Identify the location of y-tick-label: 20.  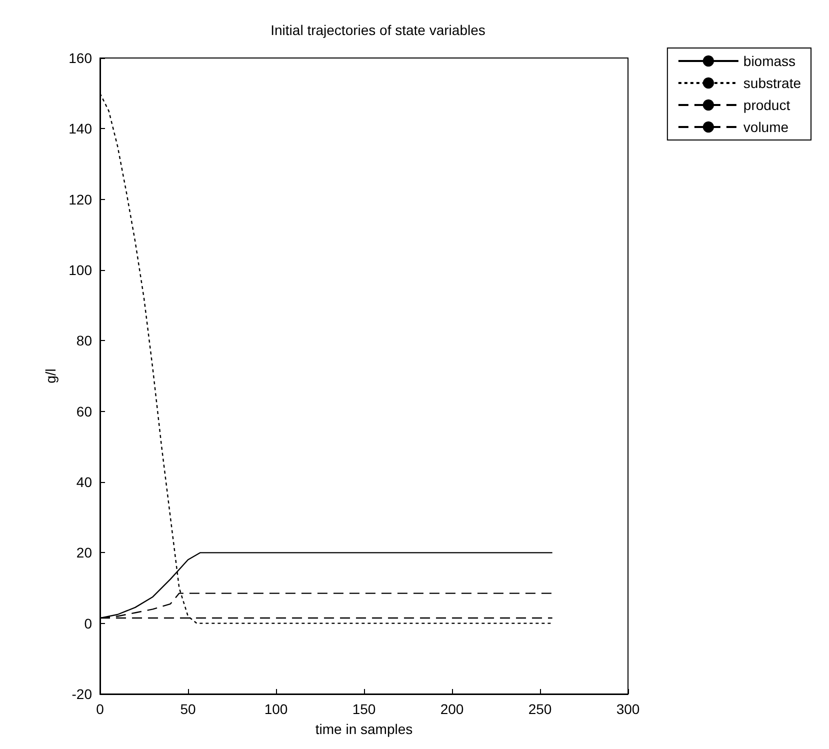
(84, 552).